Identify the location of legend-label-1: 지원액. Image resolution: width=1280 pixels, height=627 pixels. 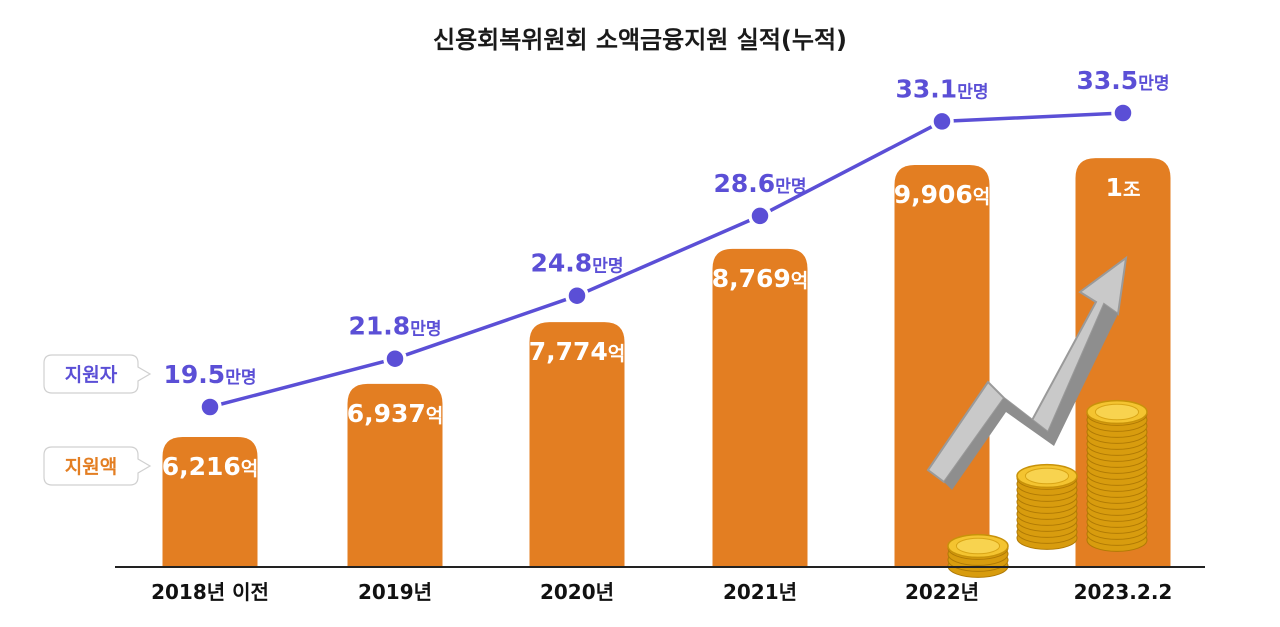
(91, 467).